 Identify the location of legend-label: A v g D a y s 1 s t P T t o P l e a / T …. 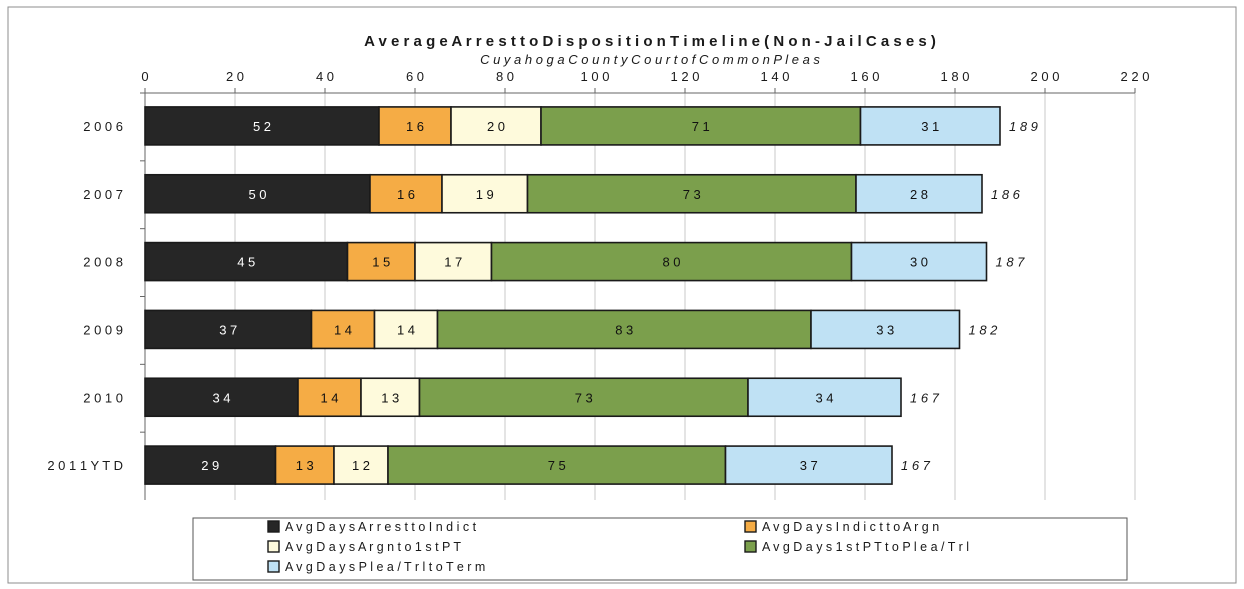
(865, 547).